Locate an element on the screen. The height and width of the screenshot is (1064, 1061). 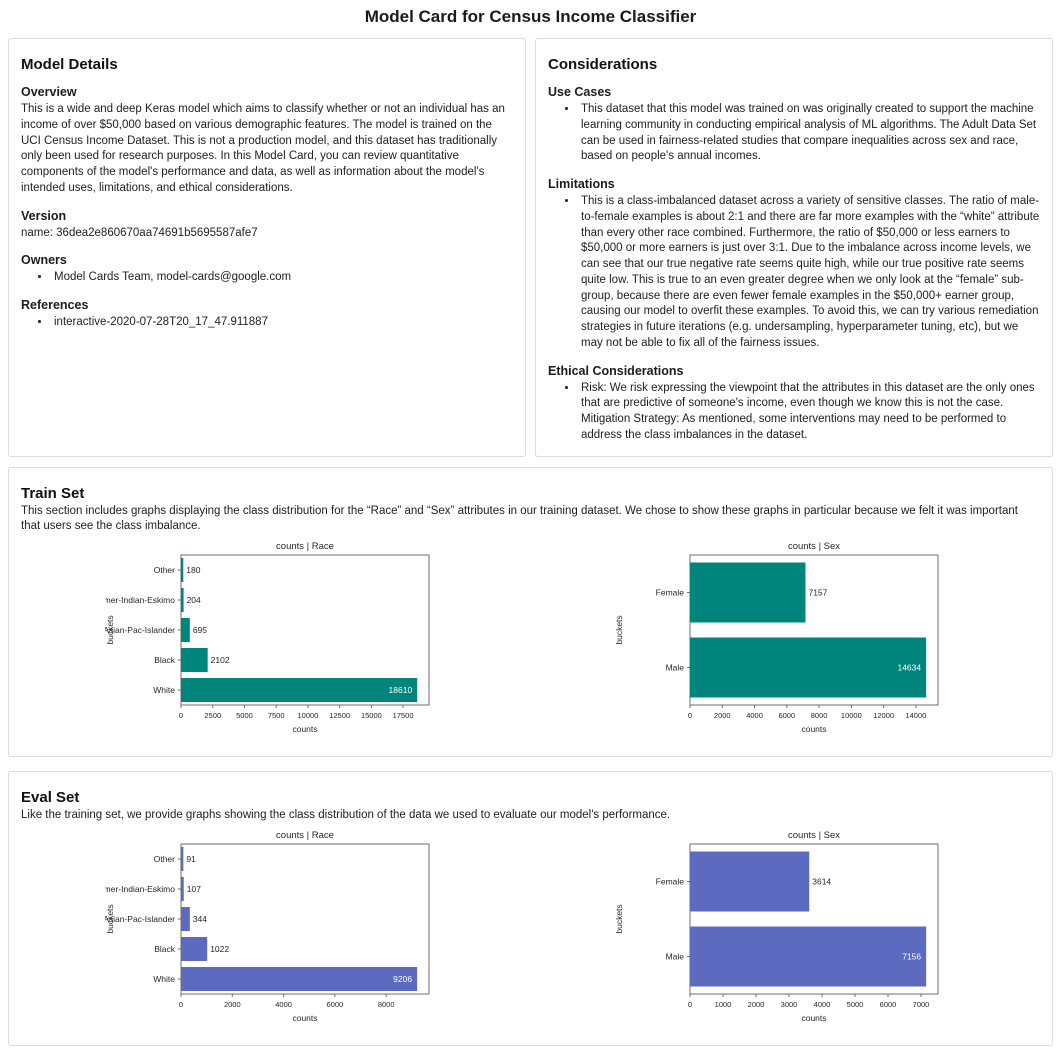
bar-value-label: 695 is located at coordinates (200, 630).